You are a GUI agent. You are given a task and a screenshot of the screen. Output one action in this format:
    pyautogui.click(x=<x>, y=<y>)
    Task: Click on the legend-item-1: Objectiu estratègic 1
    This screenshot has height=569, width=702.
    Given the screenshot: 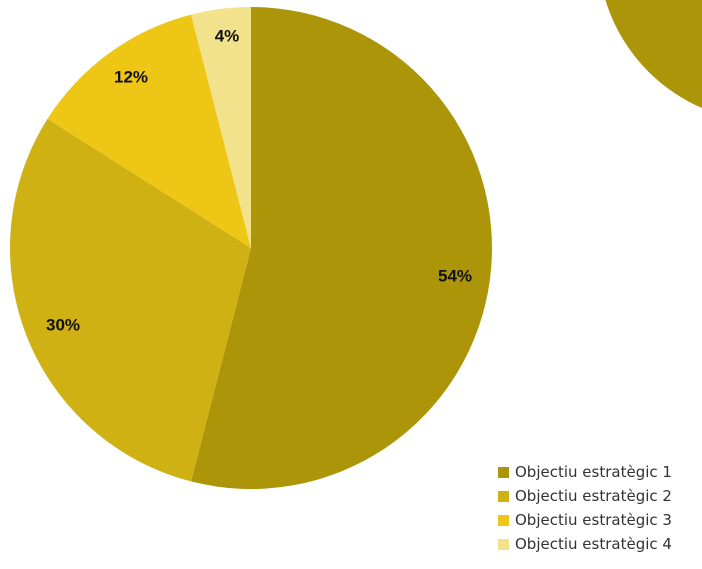 What is the action you would take?
    pyautogui.click(x=600, y=472)
    